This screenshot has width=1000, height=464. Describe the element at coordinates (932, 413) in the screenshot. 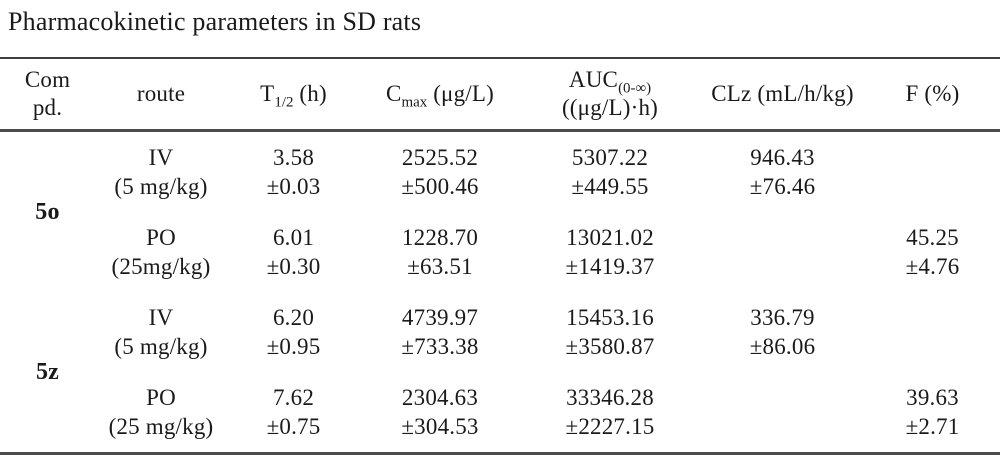

I see `f-cell: 39.63 ±2.71` at that location.